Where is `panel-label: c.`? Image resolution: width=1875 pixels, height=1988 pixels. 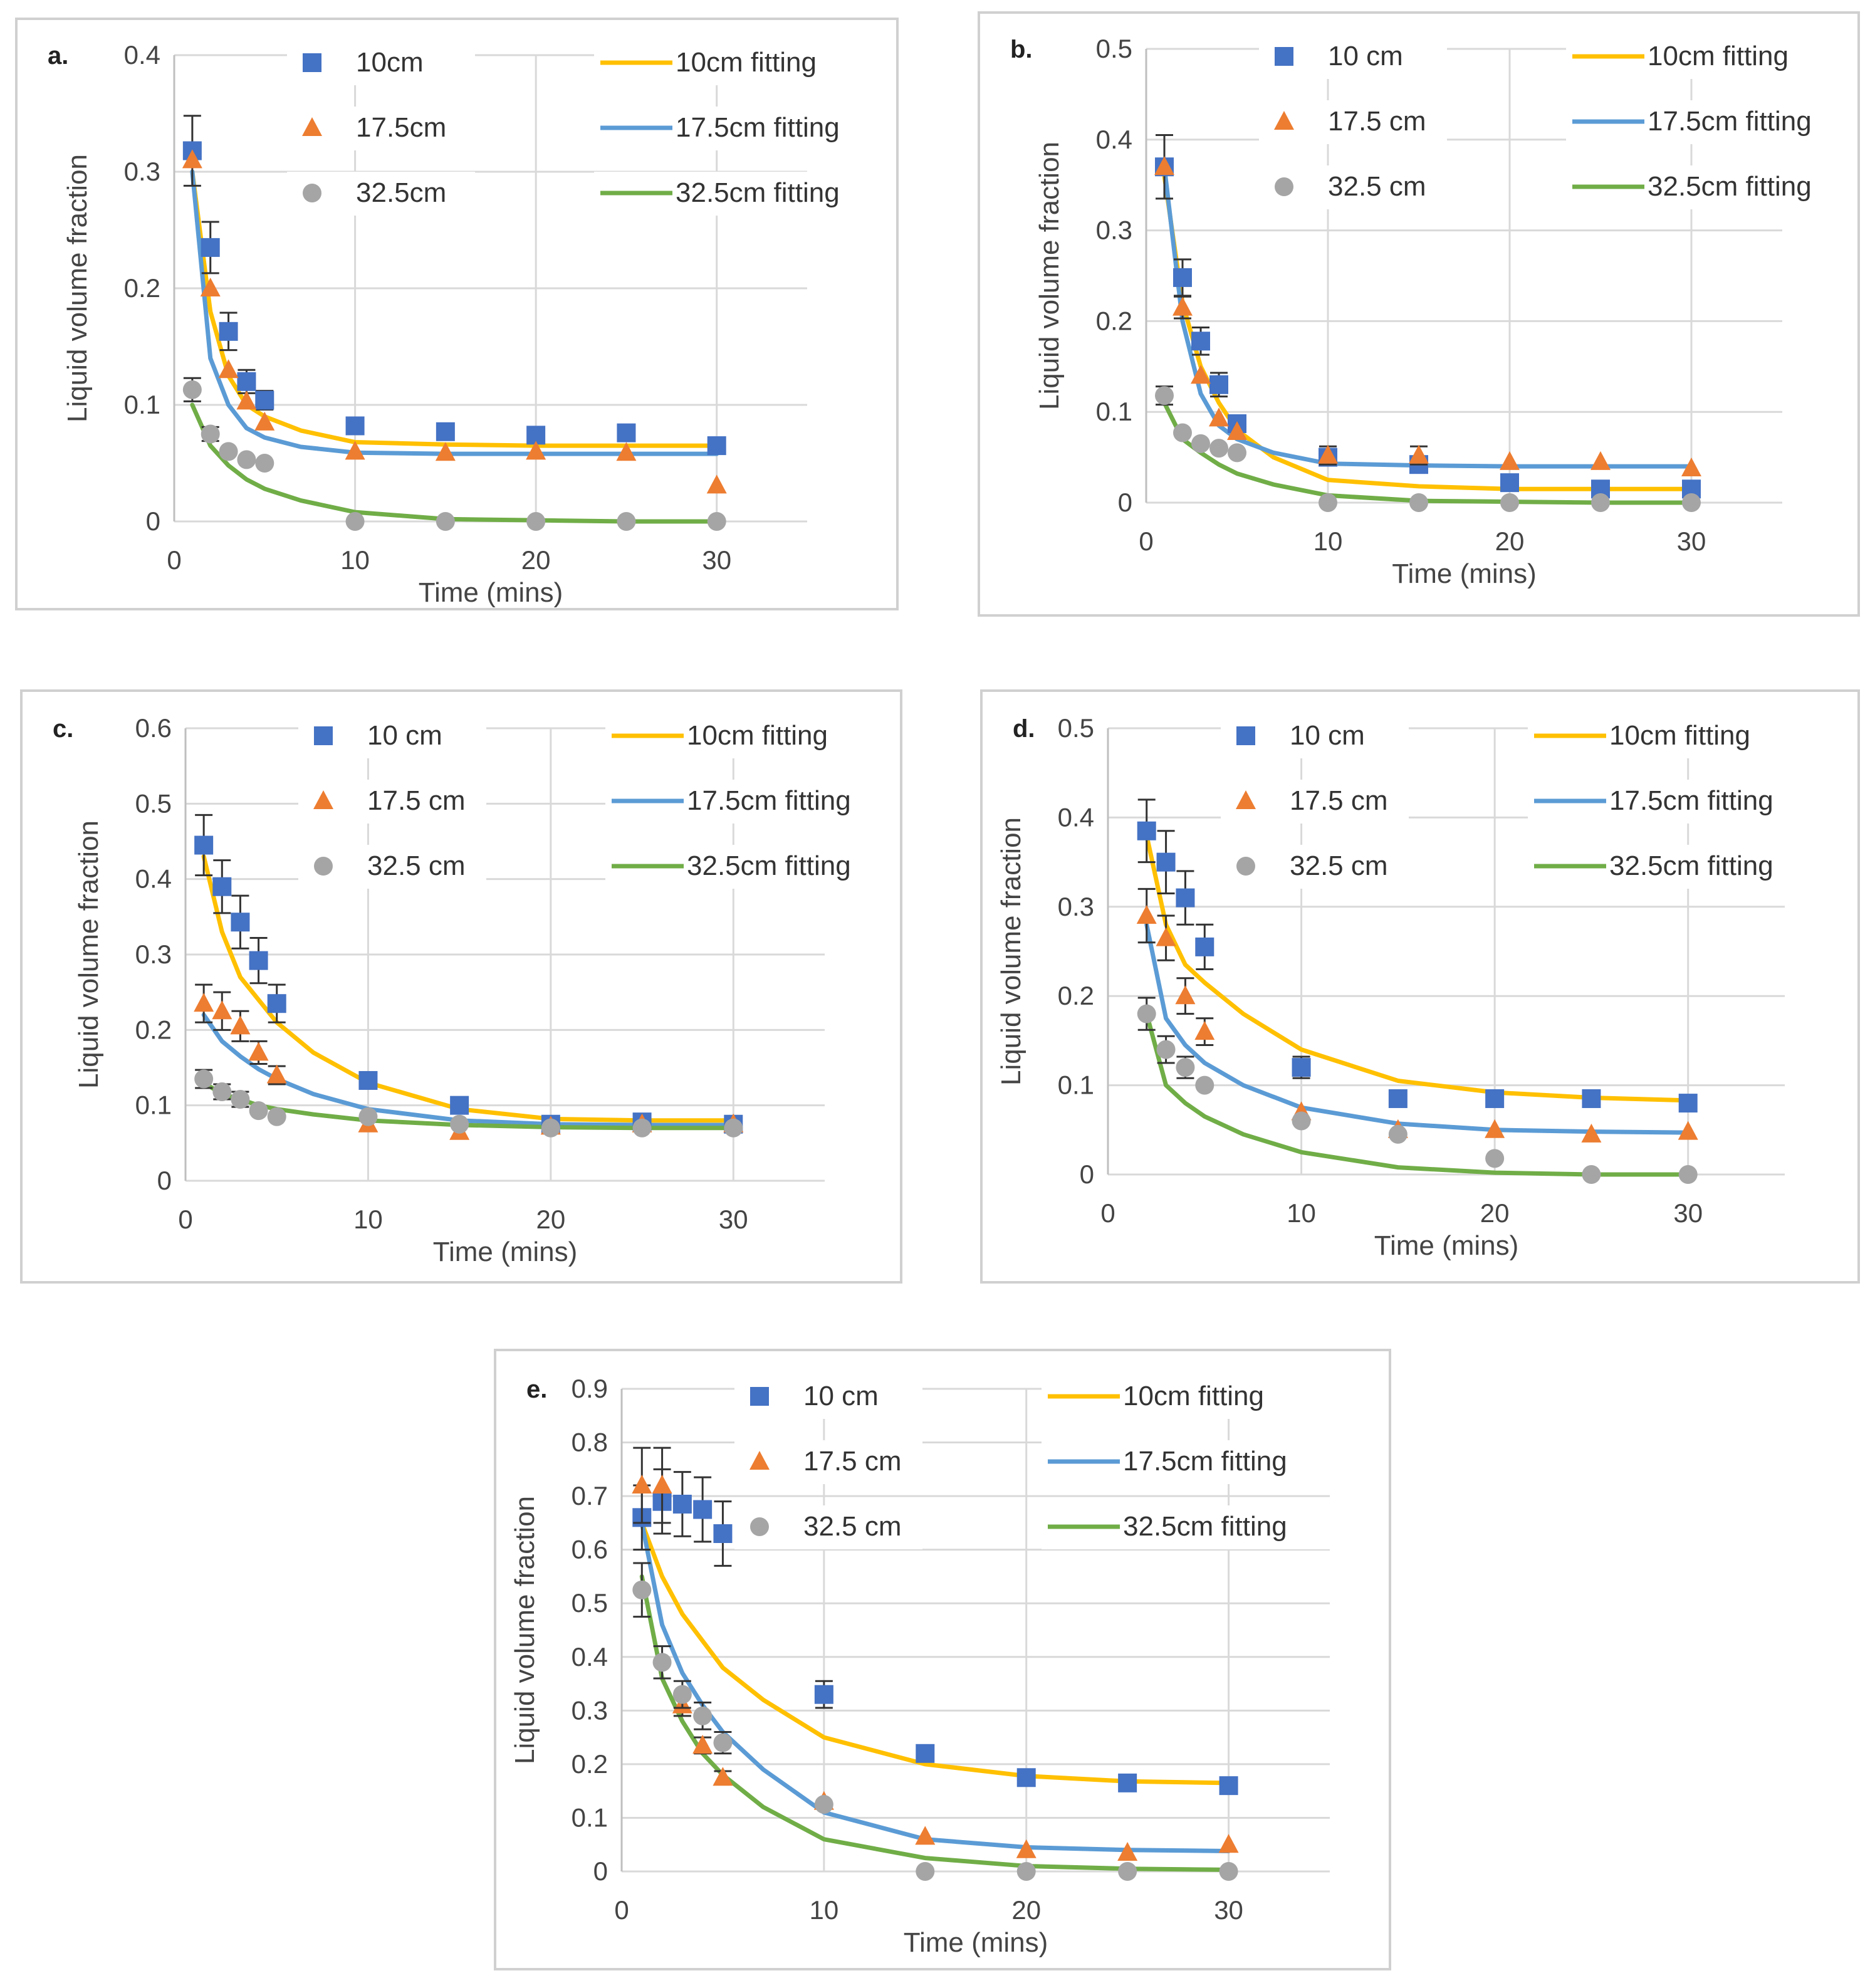
panel-label: c. is located at coordinates (63, 729).